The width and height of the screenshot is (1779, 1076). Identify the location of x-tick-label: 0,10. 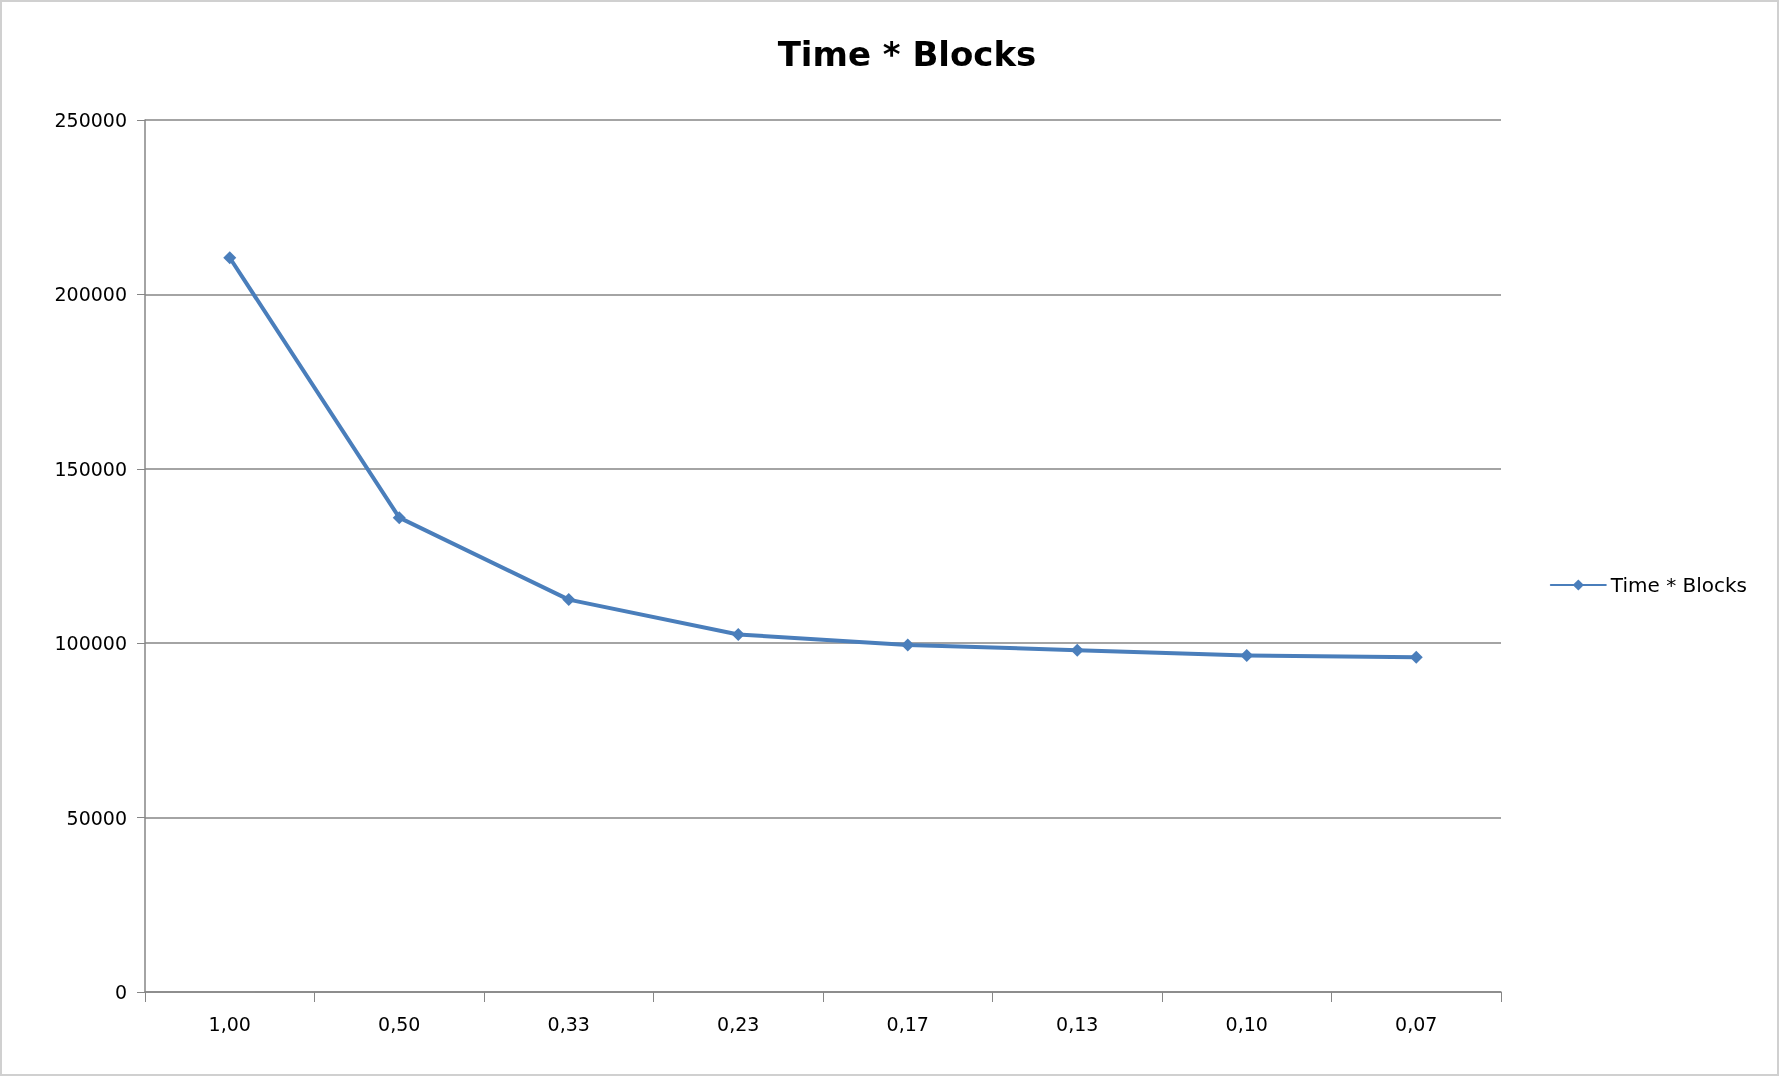
(1246, 1023).